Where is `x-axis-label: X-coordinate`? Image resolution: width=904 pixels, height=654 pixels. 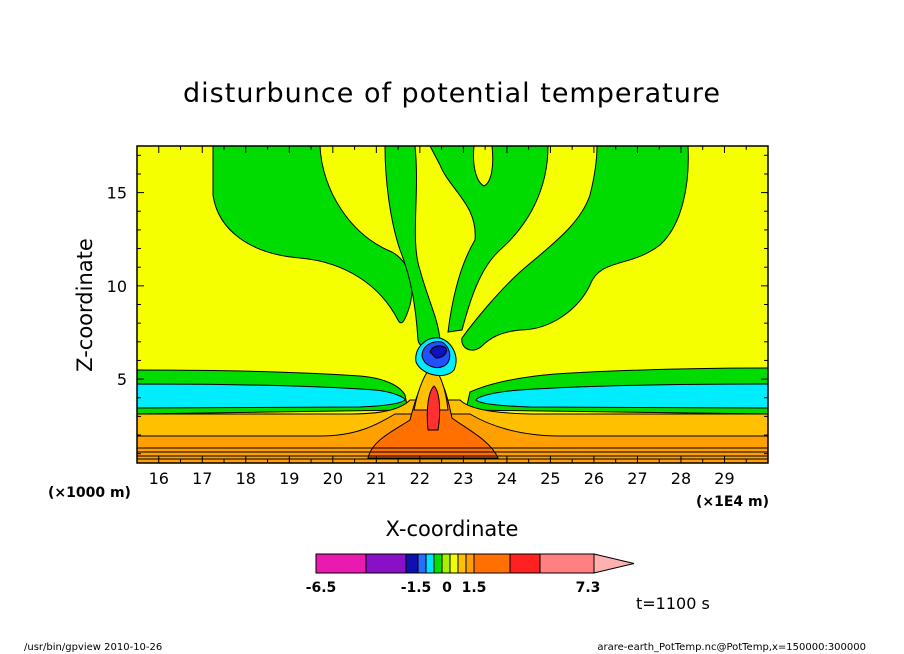
x-axis-label: X-coordinate is located at coordinates (452, 529).